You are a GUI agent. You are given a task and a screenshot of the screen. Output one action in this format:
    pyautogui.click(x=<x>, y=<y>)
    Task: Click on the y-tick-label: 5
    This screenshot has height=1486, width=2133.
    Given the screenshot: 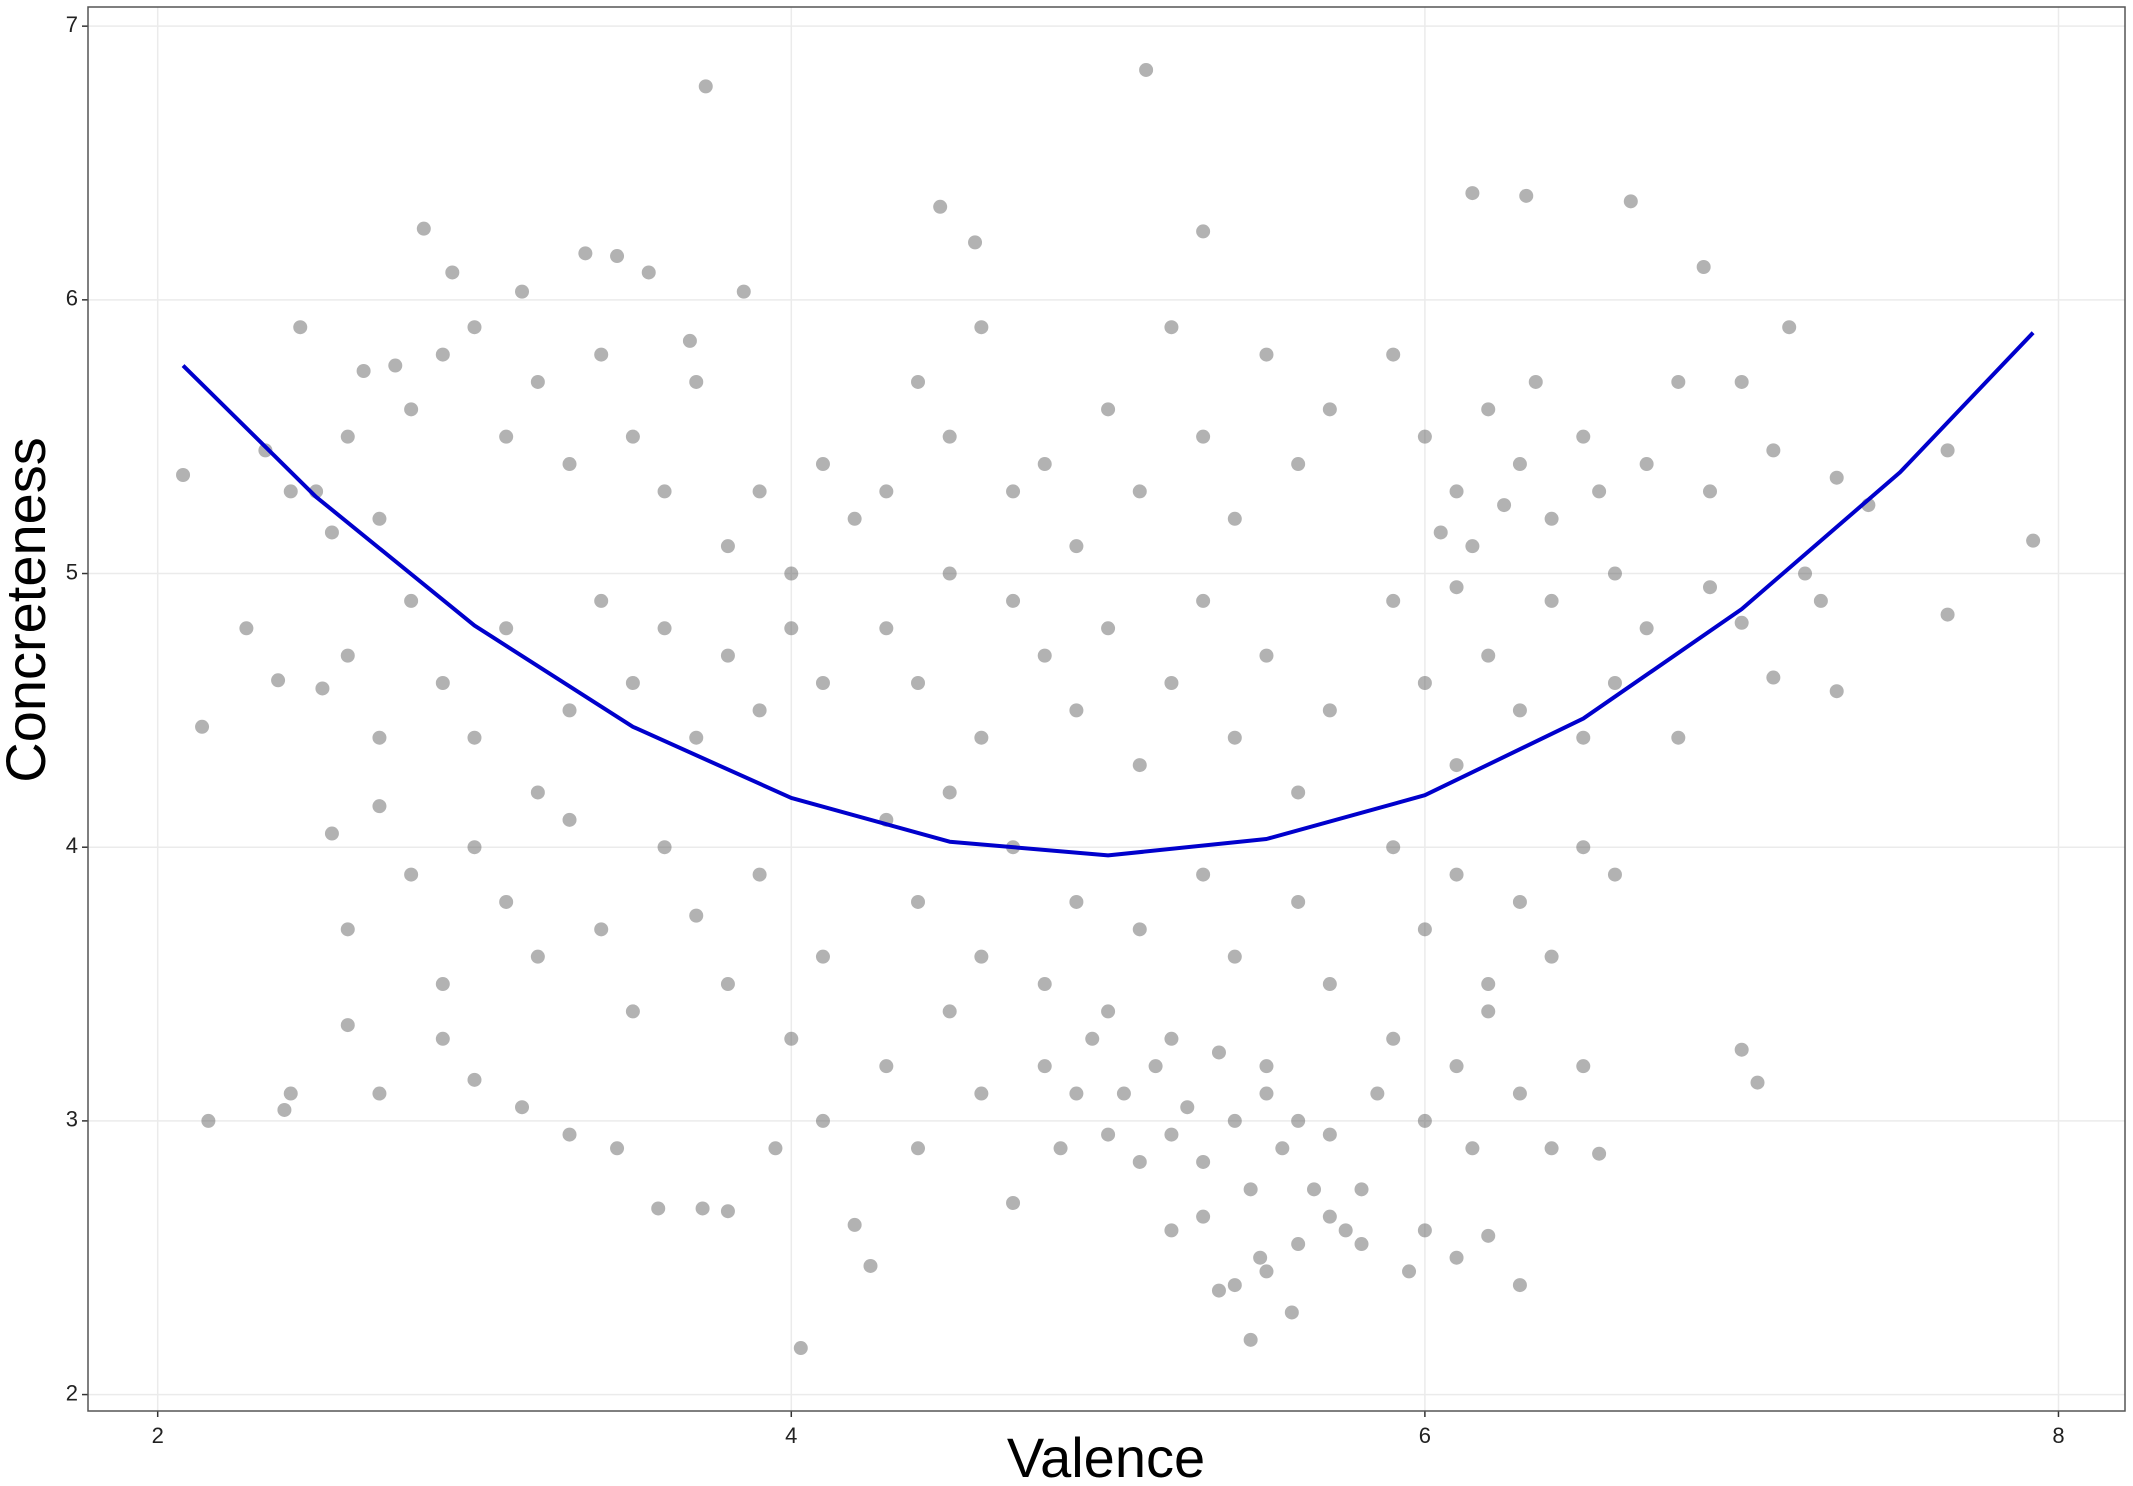 What is the action you would take?
    pyautogui.click(x=72, y=571)
    